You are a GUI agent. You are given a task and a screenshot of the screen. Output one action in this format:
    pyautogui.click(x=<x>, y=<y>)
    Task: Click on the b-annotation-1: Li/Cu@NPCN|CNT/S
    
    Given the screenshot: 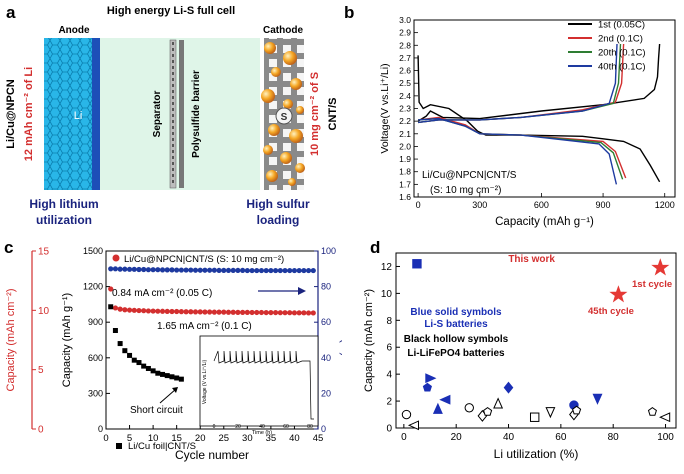 What is the action you would take?
    pyautogui.click(x=469, y=175)
    